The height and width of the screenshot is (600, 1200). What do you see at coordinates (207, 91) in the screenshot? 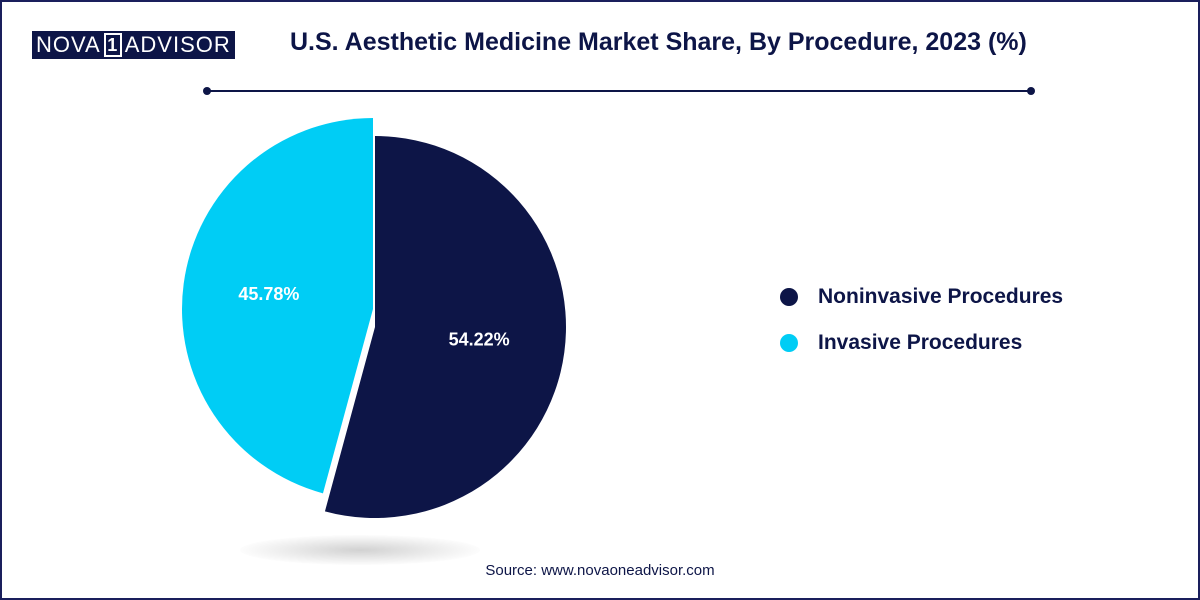
I see `divider-dot-left` at bounding box center [207, 91].